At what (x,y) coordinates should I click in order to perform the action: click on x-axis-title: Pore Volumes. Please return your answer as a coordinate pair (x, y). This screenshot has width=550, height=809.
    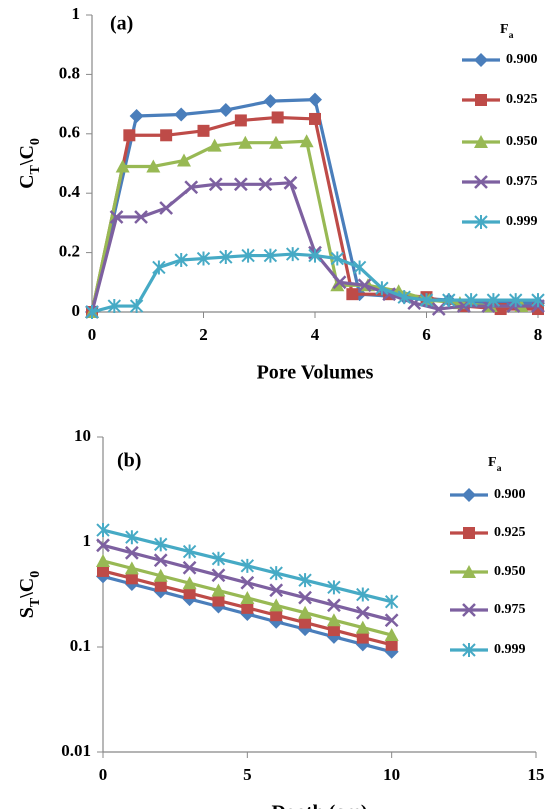
    Looking at the image, I should click on (315, 373).